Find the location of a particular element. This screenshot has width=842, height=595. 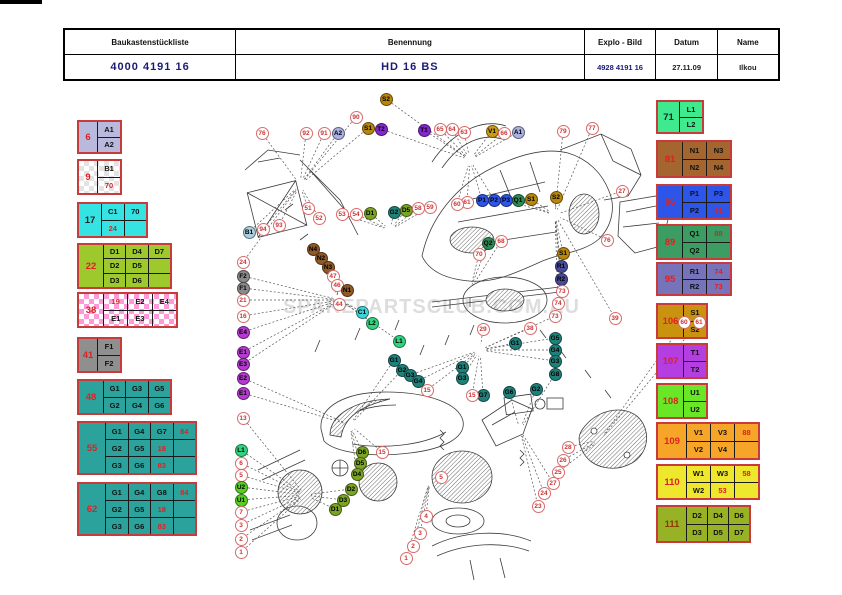

legend-cell: E4 is located at coordinates (163, 302).